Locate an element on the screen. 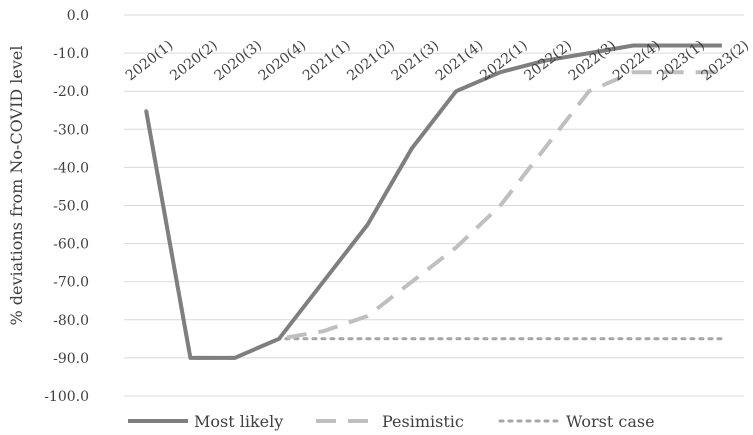 Image resolution: width=753 pixels, height=435 pixels. y-tick-label: -90.0 is located at coordinates (71, 359).